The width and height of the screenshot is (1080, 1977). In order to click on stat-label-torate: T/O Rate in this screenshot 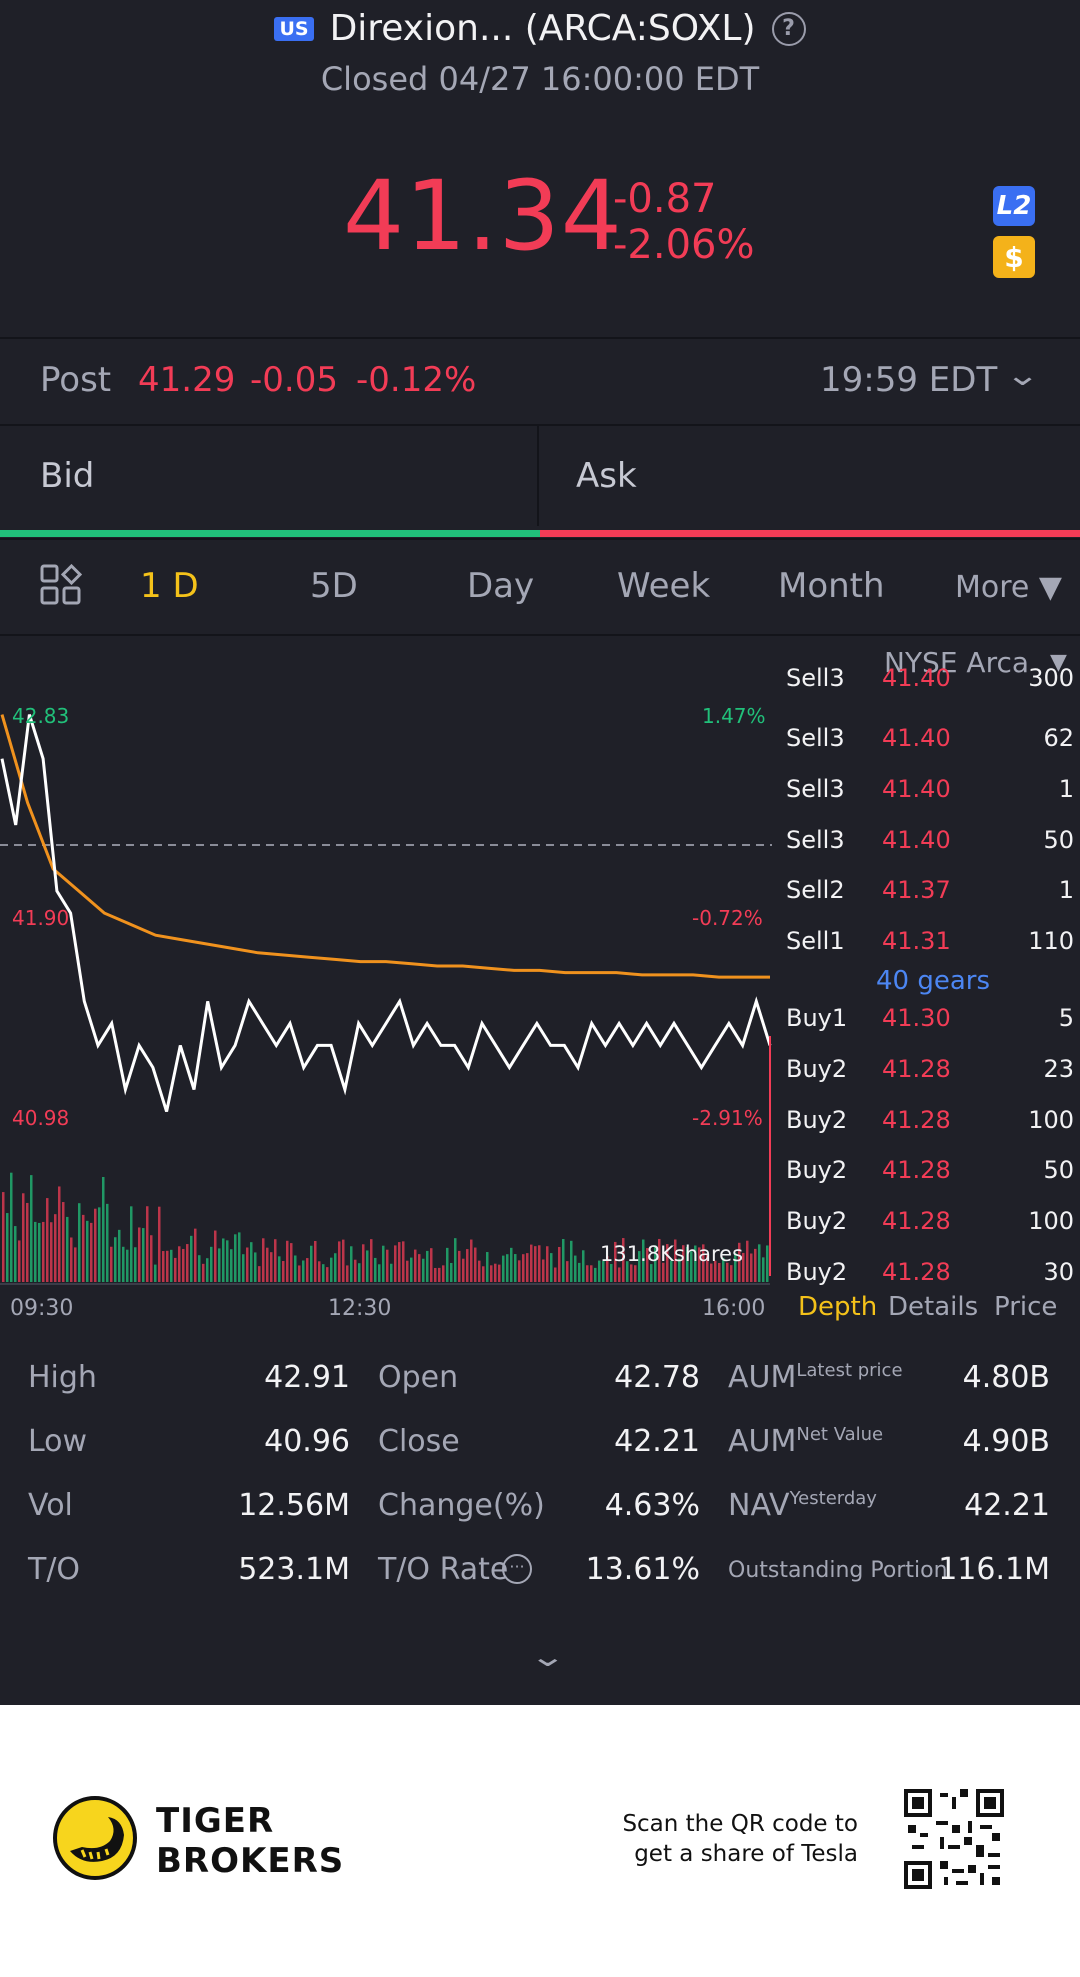, I will do `click(443, 1569)`.